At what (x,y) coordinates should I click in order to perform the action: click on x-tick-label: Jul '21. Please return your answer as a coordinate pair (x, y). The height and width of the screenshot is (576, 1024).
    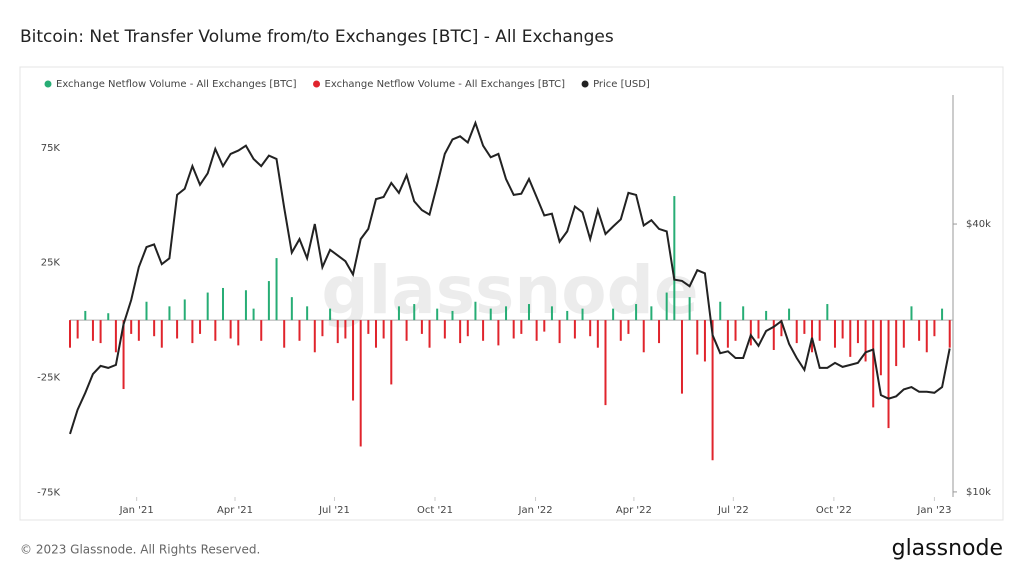
    Looking at the image, I should click on (334, 510).